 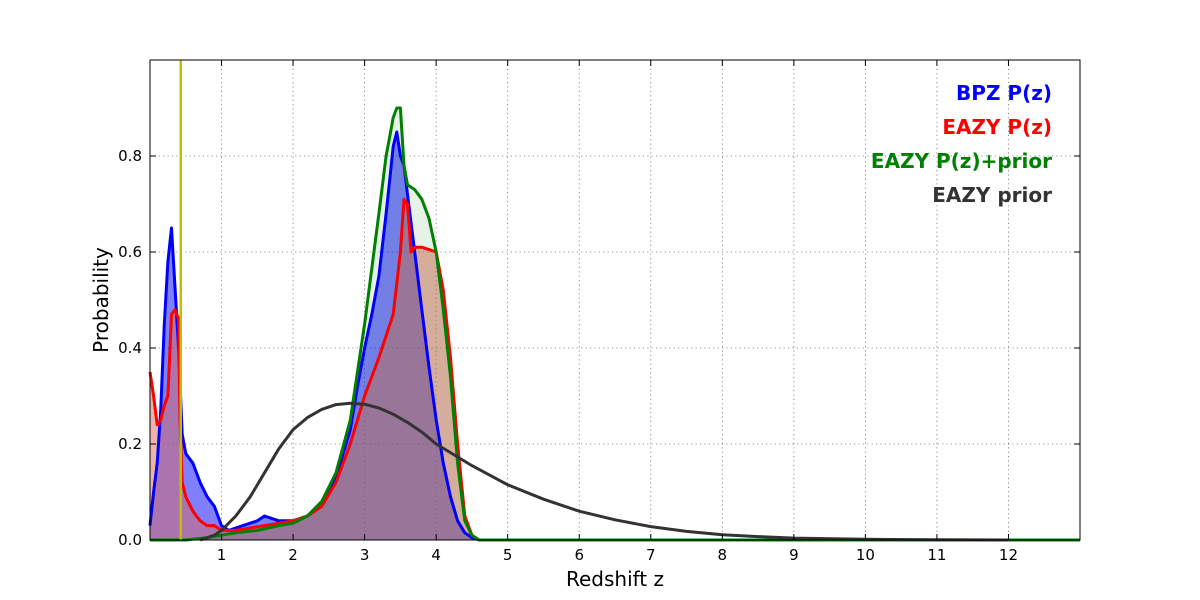 I want to click on x-tick-label: 8, so click(x=723, y=555).